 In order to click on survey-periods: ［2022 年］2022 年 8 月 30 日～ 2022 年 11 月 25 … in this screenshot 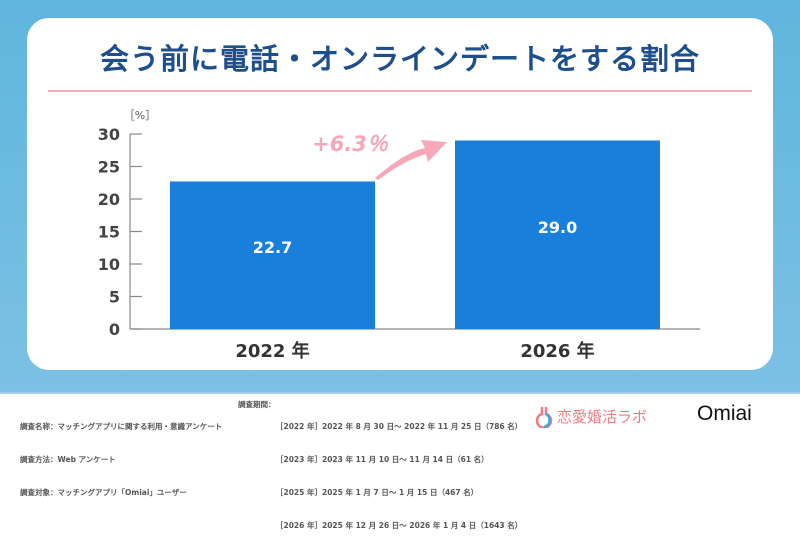, I will do `click(399, 470)`.